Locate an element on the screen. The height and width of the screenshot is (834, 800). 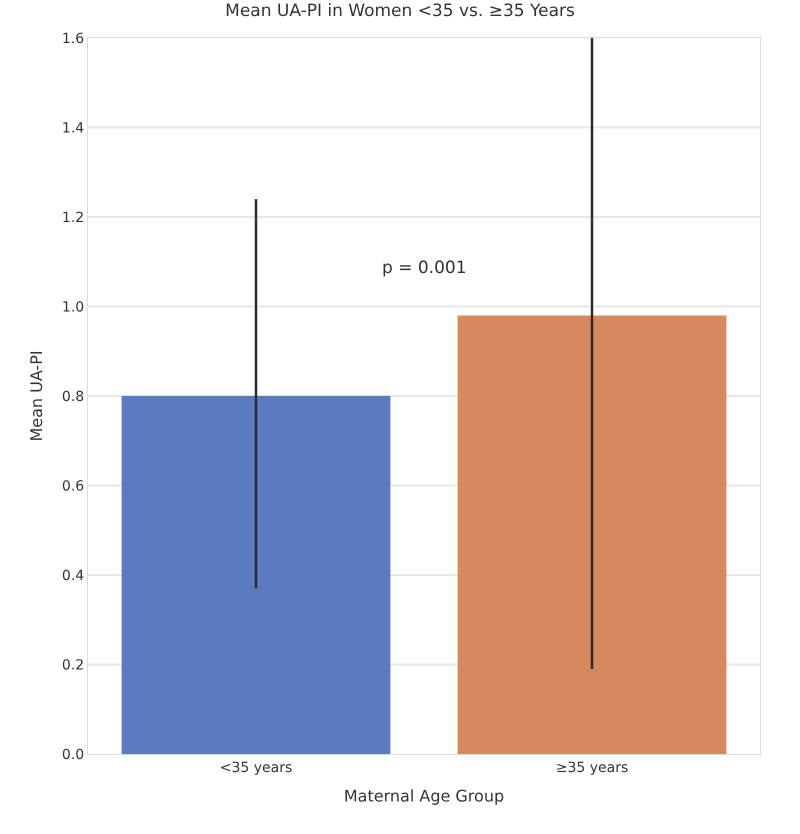
y-tick-label: 1.4 is located at coordinates (73, 128).